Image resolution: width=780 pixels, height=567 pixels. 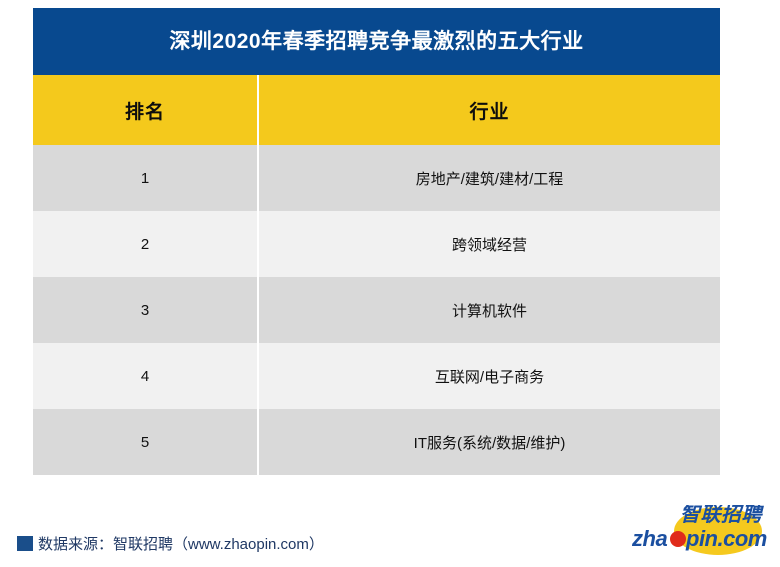 I want to click on cell-rank: 1, so click(x=146, y=178).